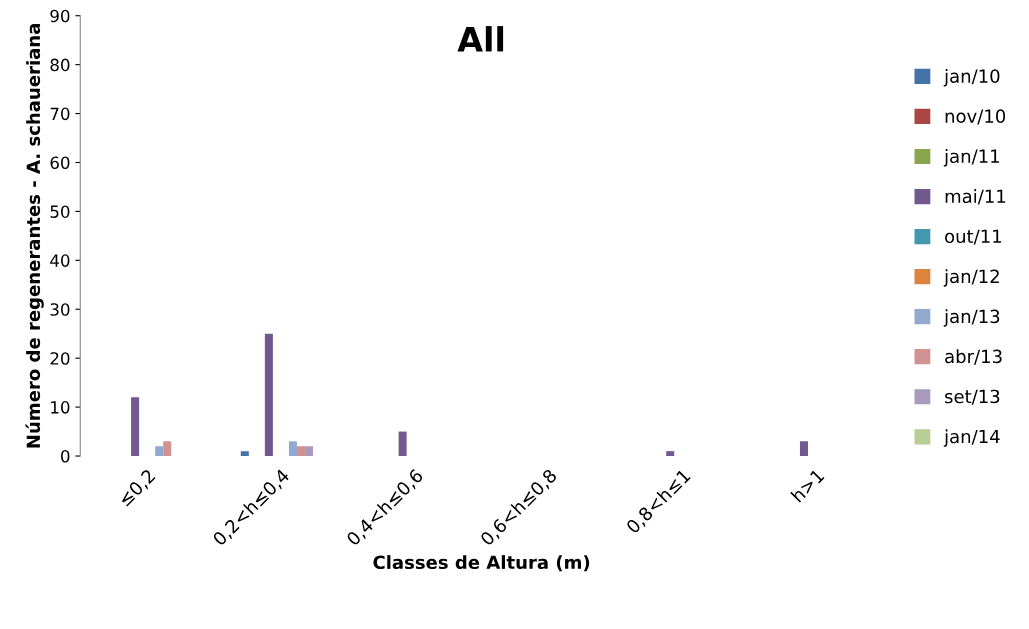 This screenshot has width=1029, height=629. Describe the element at coordinates (971, 278) in the screenshot. I see `legend-label: jan/12` at that location.